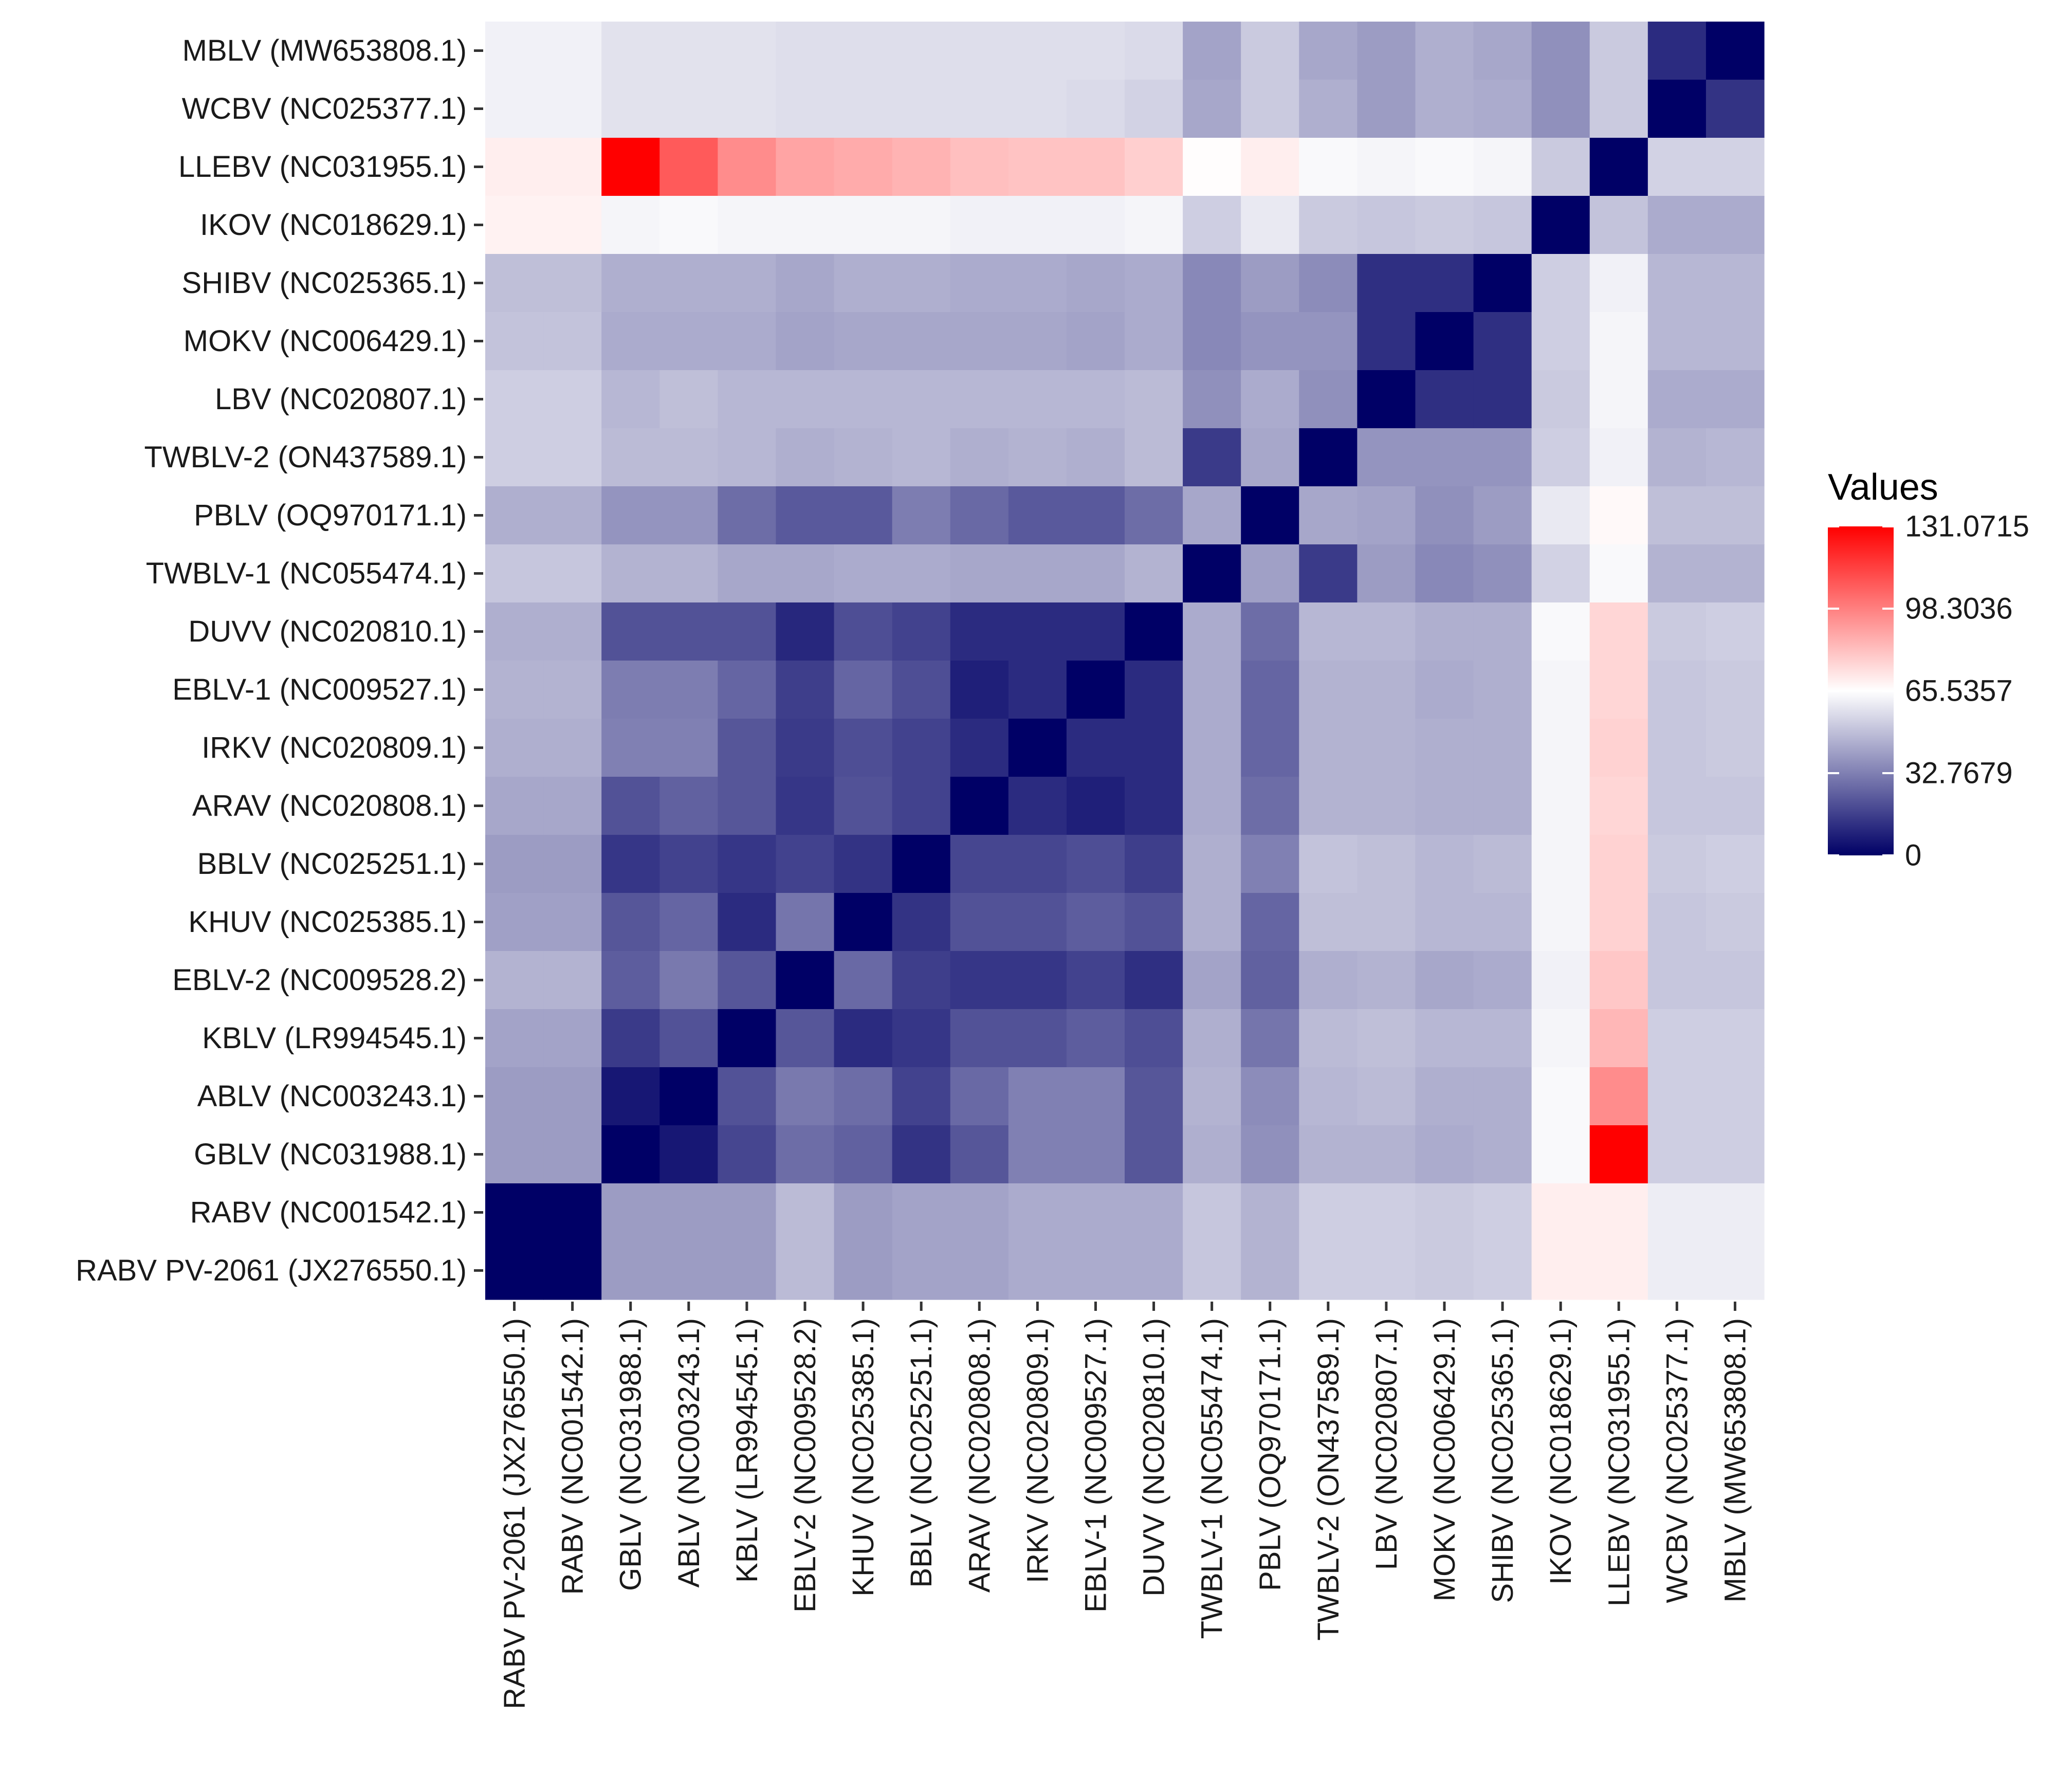 The width and height of the screenshot is (2072, 1792). Describe the element at coordinates (272, 1270) in the screenshot. I see `y-tick-label: RABV PV-2061 (JX276550.1)` at that location.